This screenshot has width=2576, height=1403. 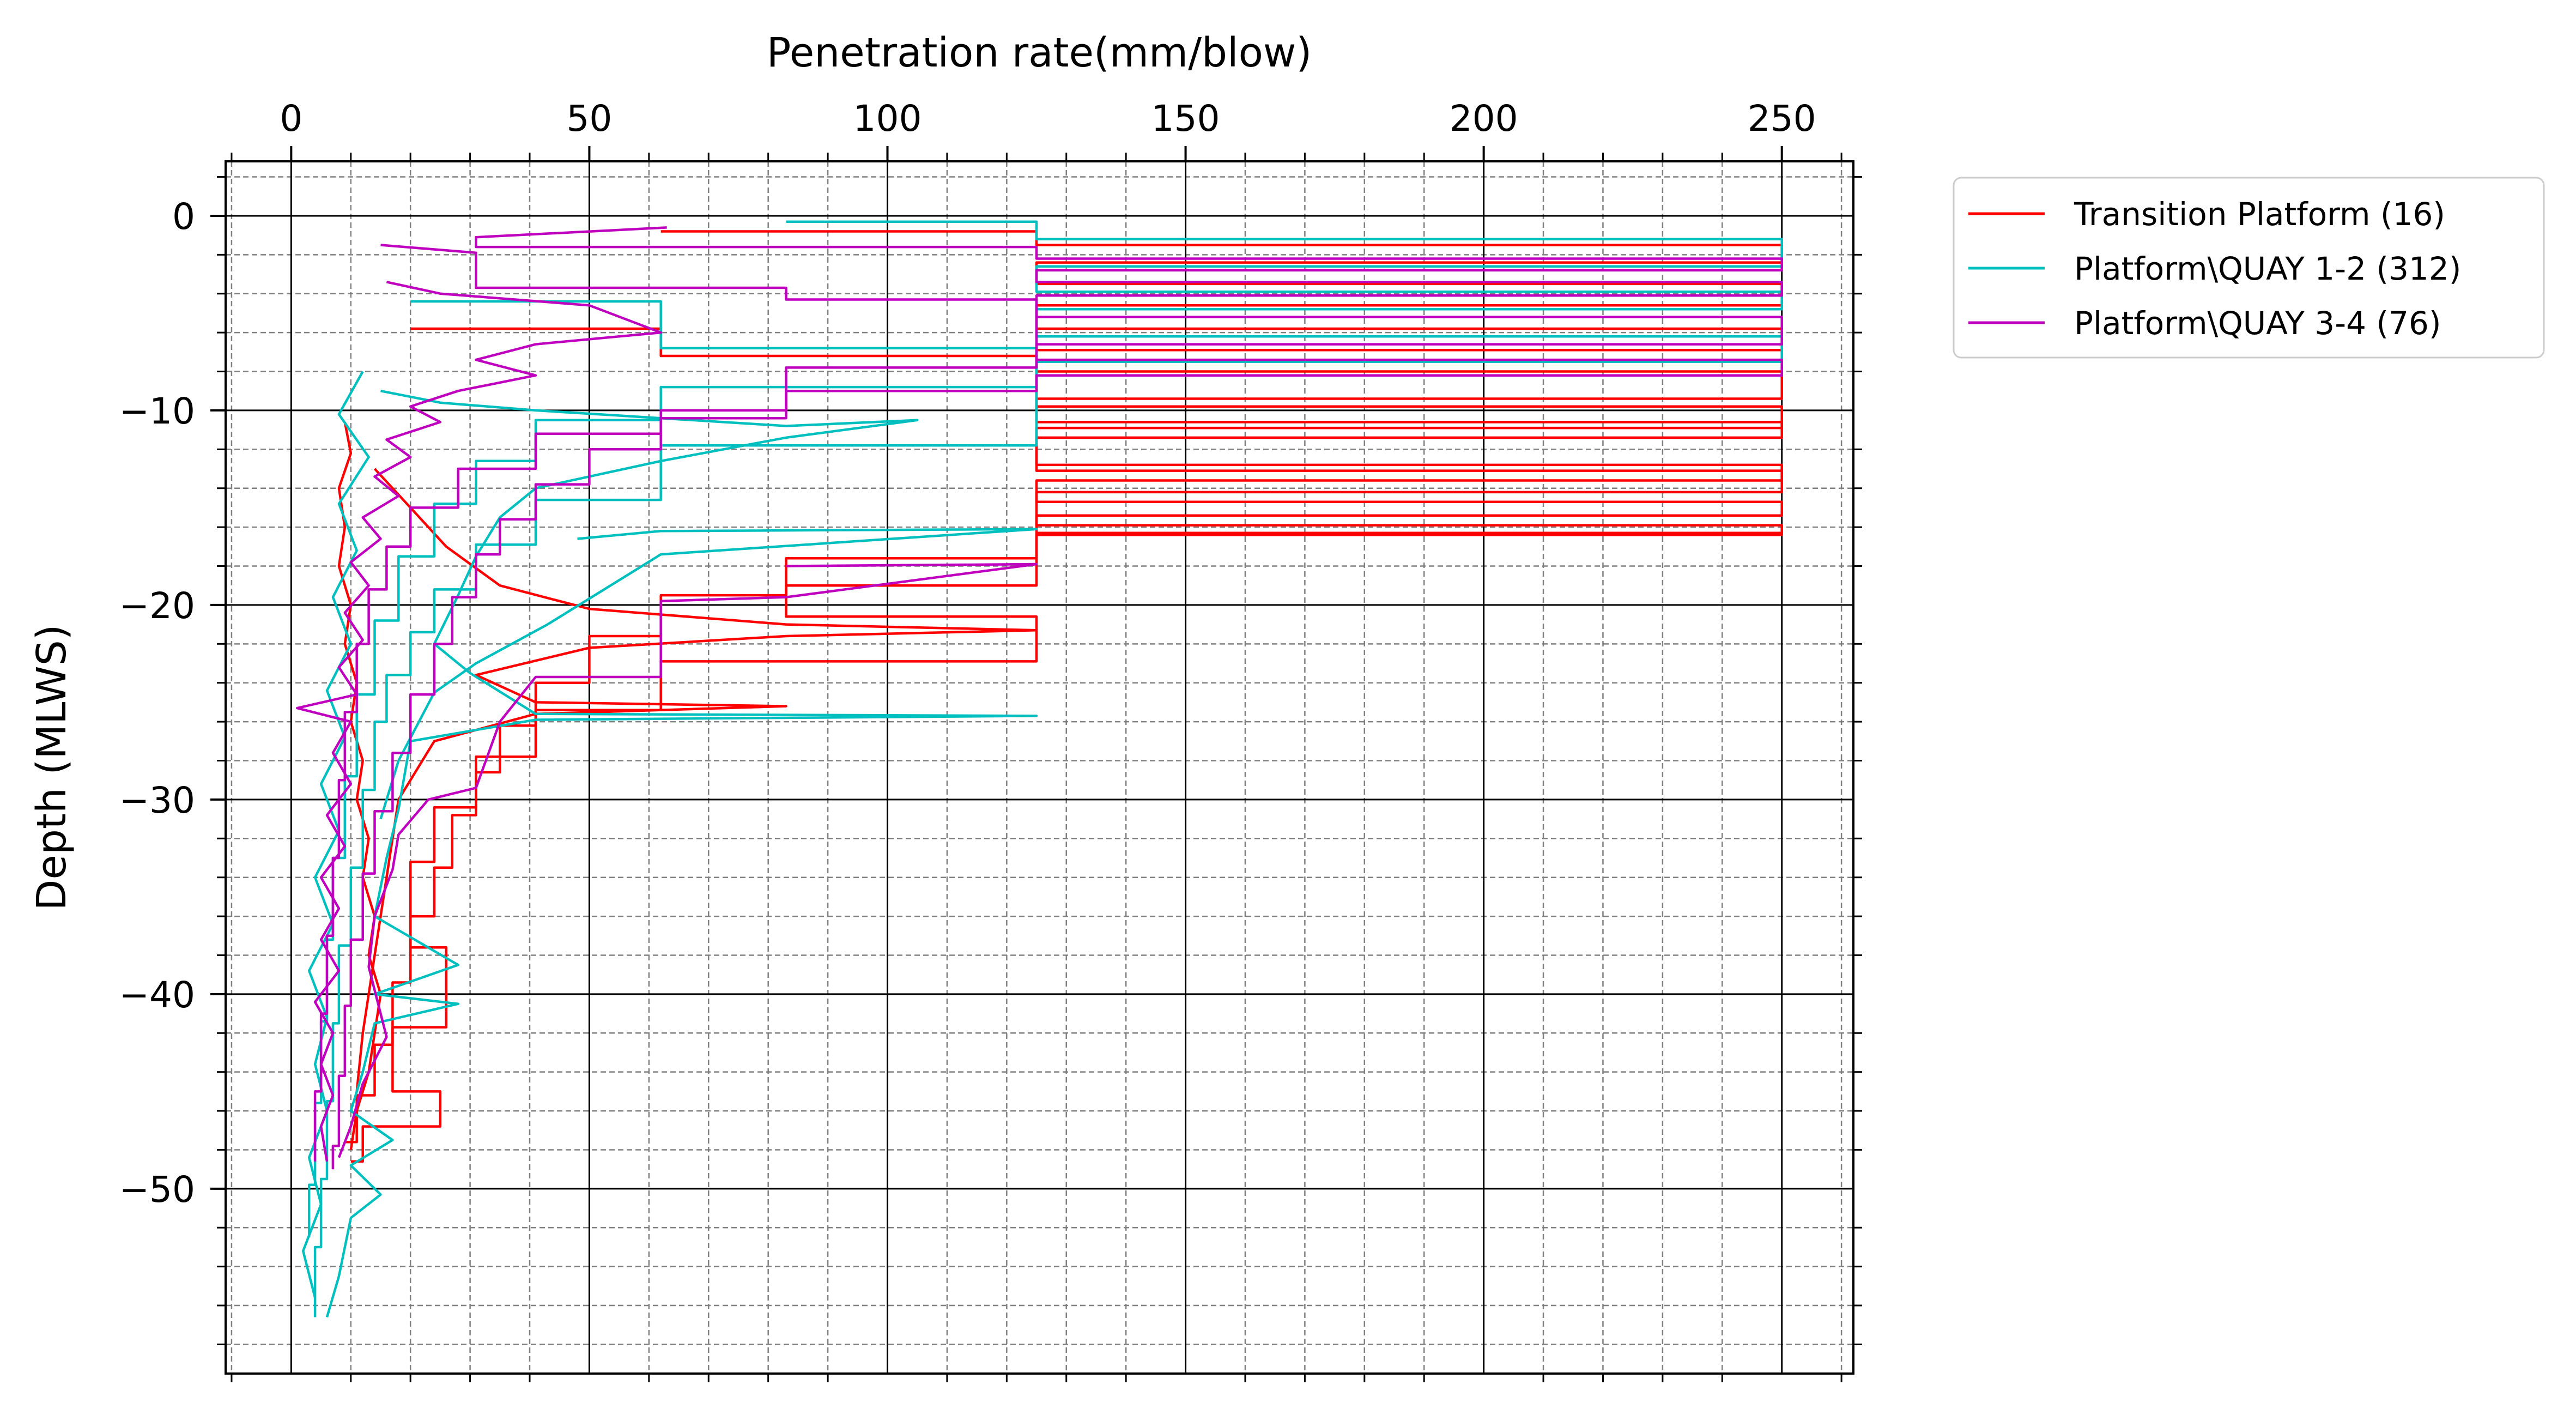 I want to click on y-tick-label: −50, so click(x=157, y=1190).